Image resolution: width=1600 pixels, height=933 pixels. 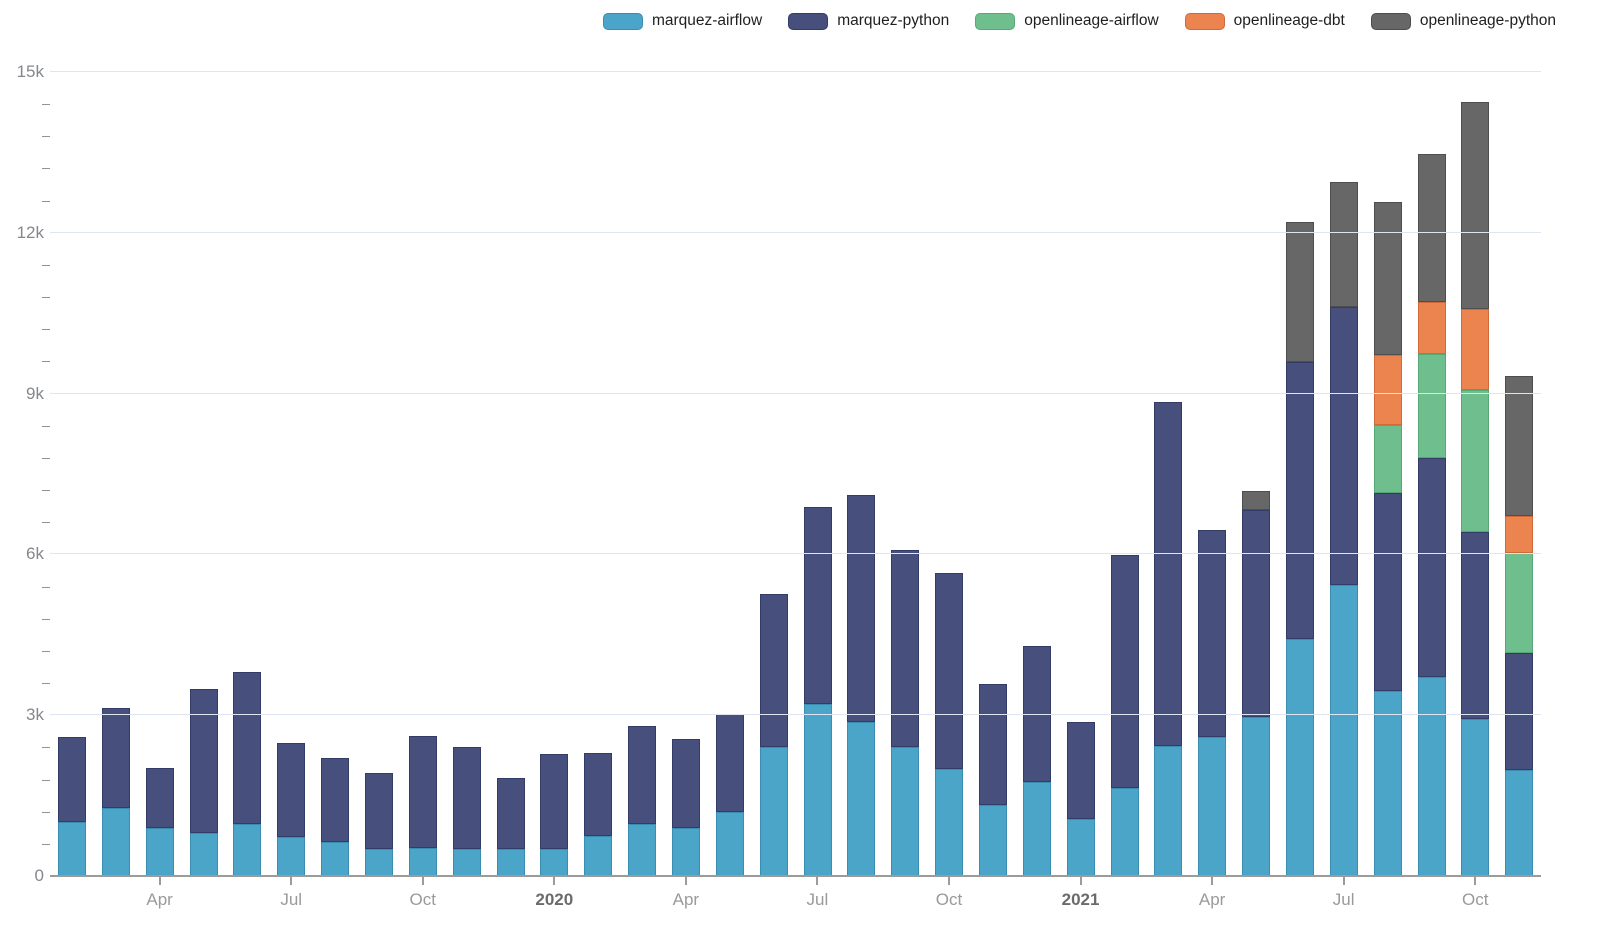 What do you see at coordinates (1264, 21) in the screenshot?
I see `legend-item-openlineage-dbt: openlineage-dbt` at bounding box center [1264, 21].